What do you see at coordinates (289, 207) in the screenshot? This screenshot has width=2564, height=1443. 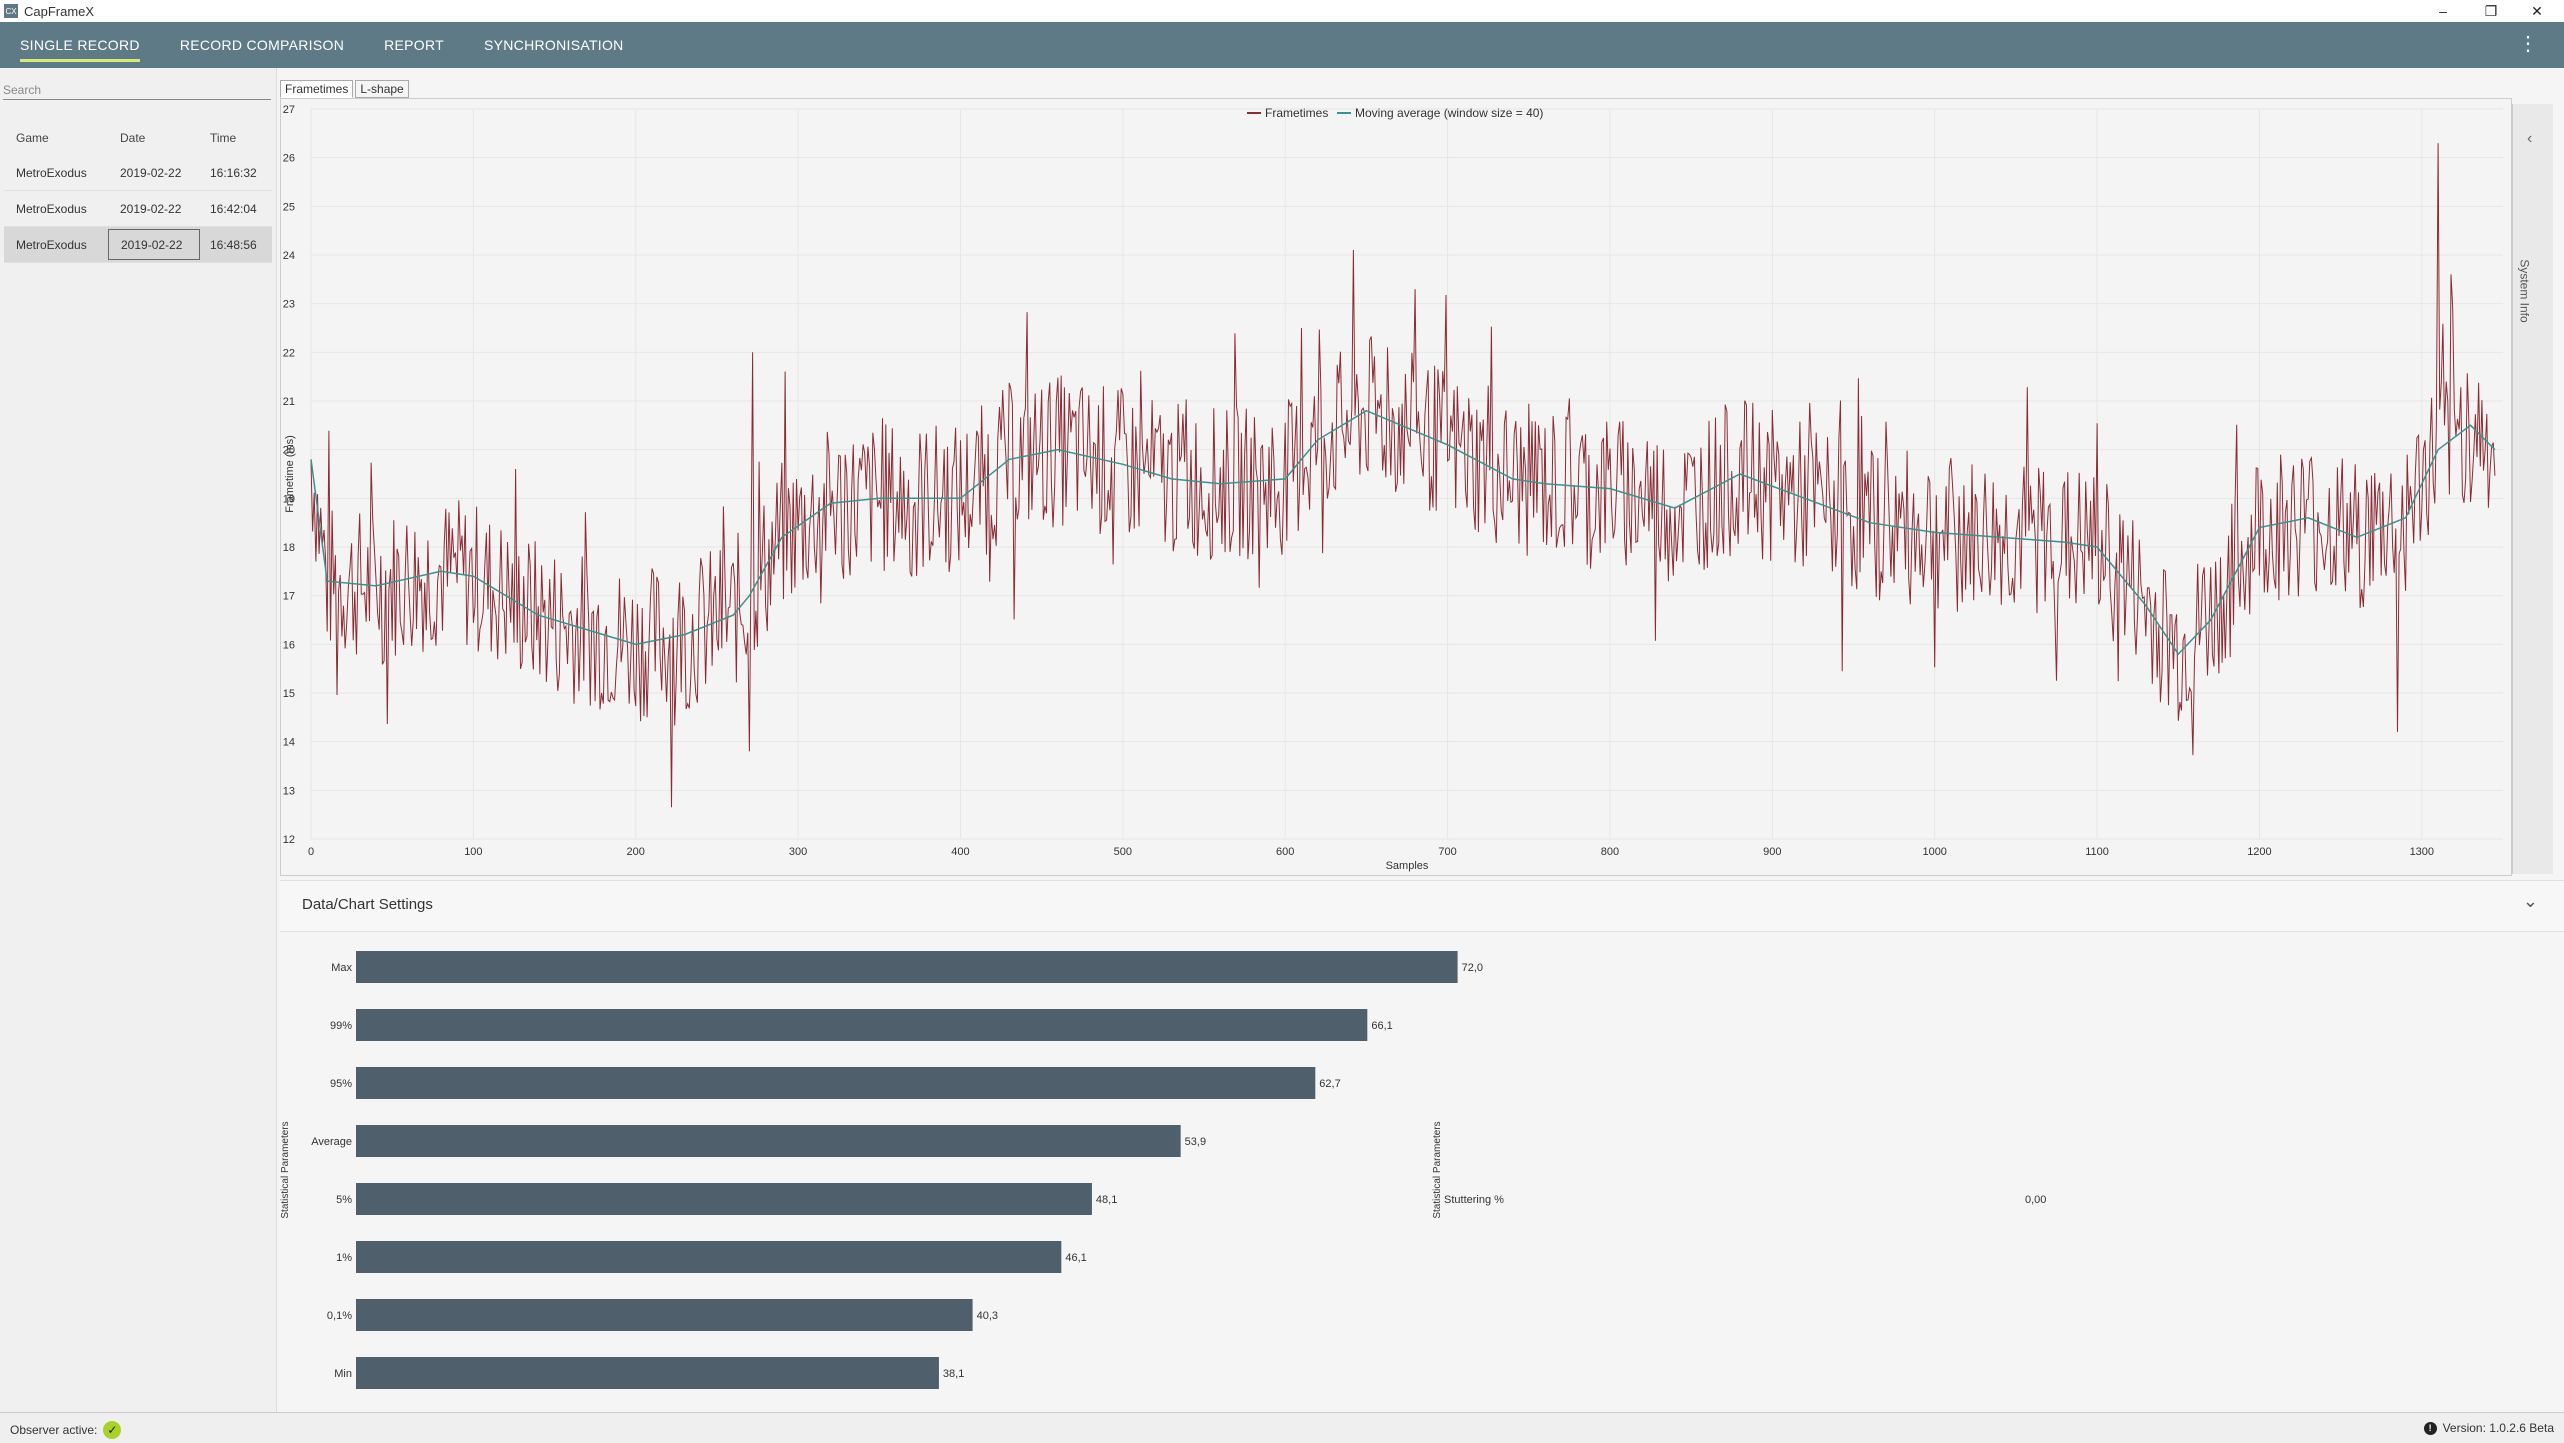 I see `y-tick-label: 25` at bounding box center [289, 207].